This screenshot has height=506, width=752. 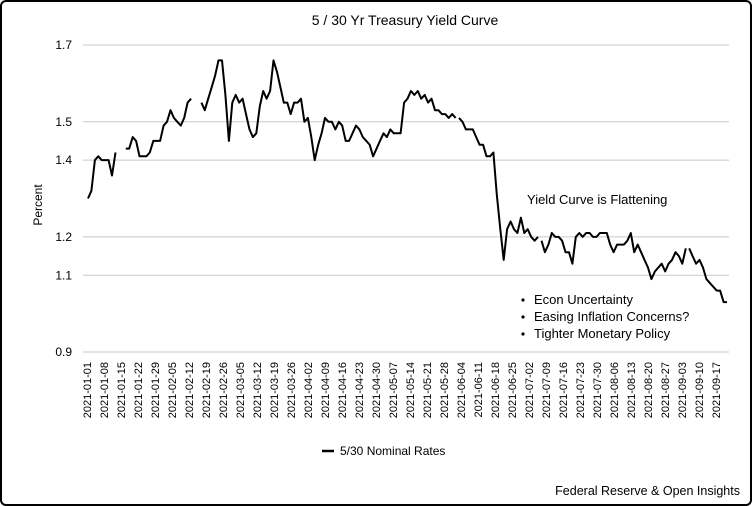 I want to click on annotation-bullet: Easing Inflation Concerns?, so click(x=611, y=316).